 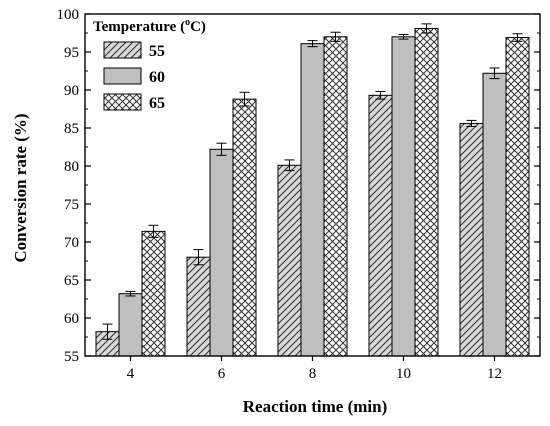 I want to click on y-tick-label-85: 85, so click(x=71, y=129).